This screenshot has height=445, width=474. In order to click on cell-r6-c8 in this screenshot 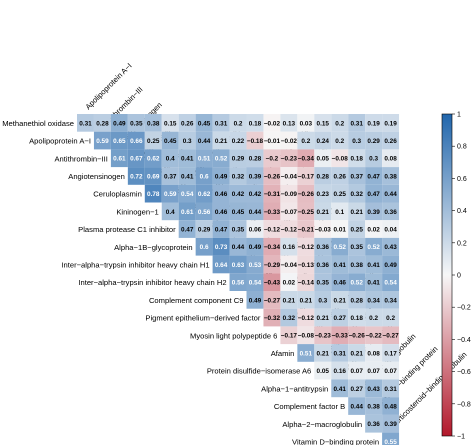, I will do `click(204, 211)`.